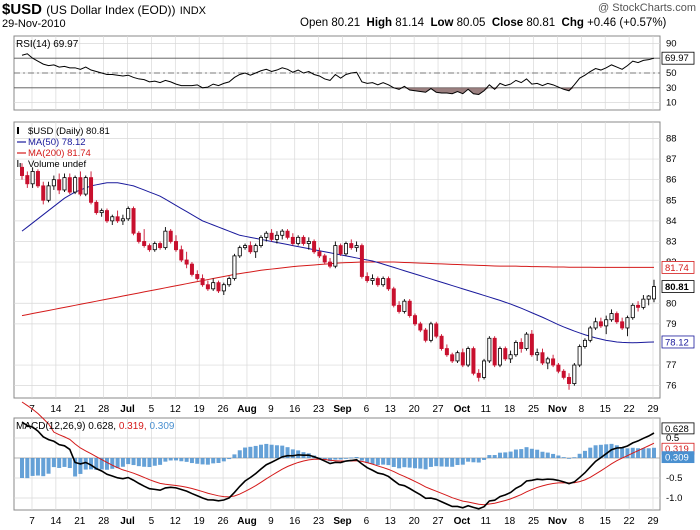  Describe the element at coordinates (572, 23) in the screenshot. I see `change-label: Chg` at that location.